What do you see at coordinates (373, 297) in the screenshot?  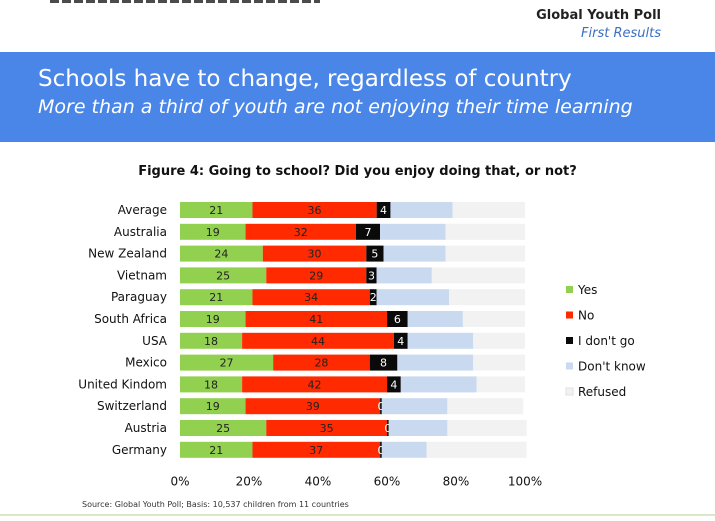 I see `data-label: 2` at bounding box center [373, 297].